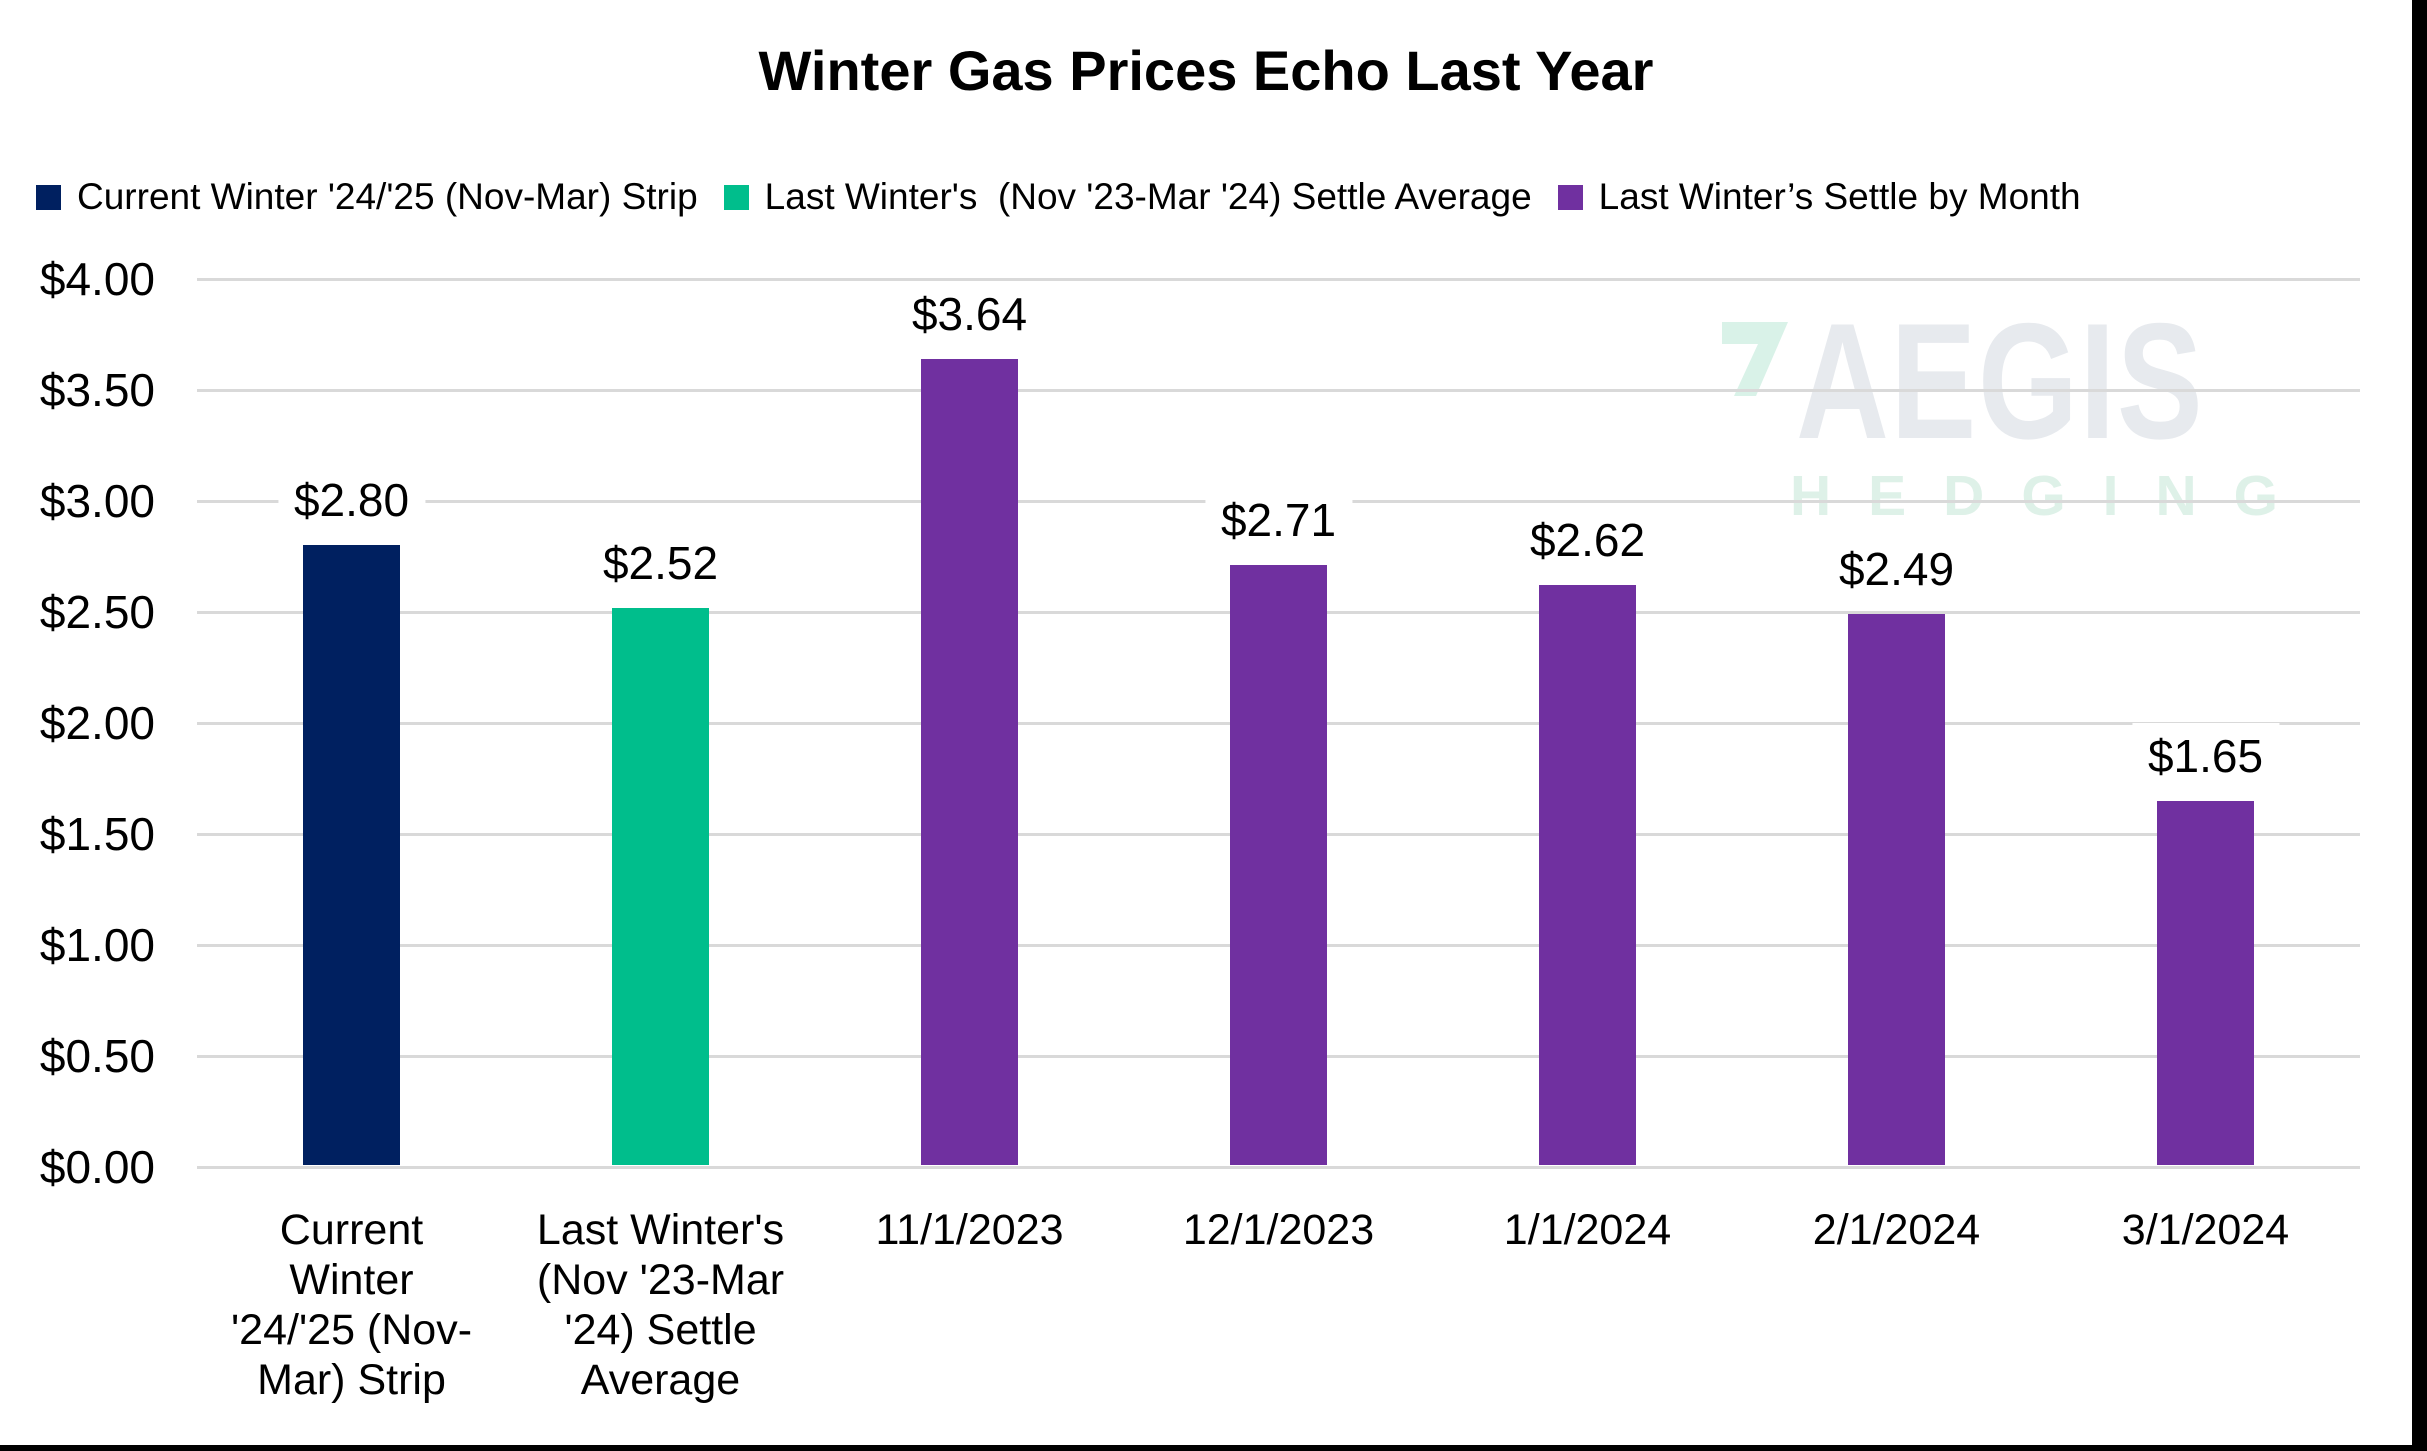  Describe the element at coordinates (1213, 1448) in the screenshot. I see `screen-edge-bottom` at that location.